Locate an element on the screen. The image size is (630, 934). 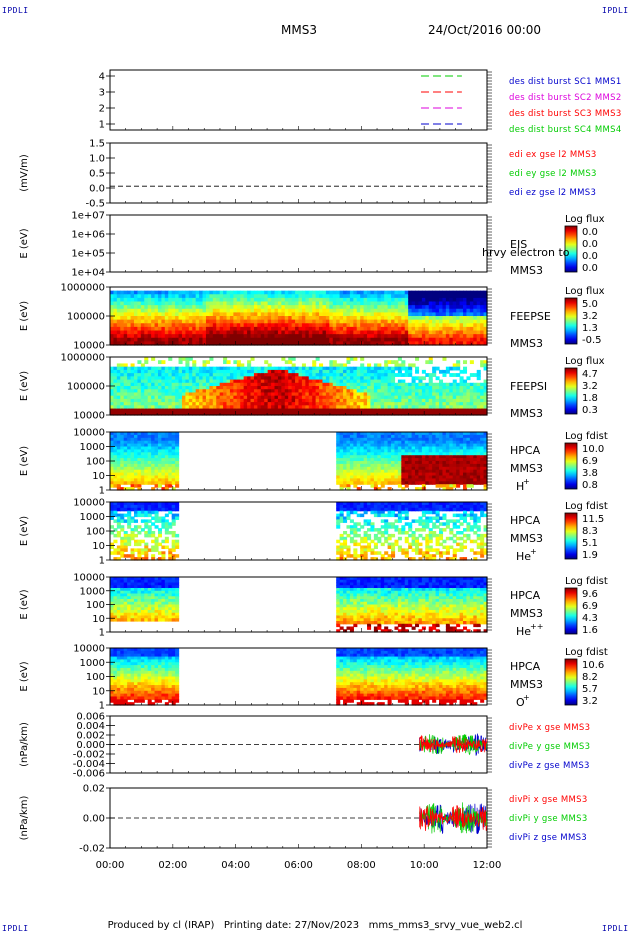
p3-frame is located at coordinates (298, 243).